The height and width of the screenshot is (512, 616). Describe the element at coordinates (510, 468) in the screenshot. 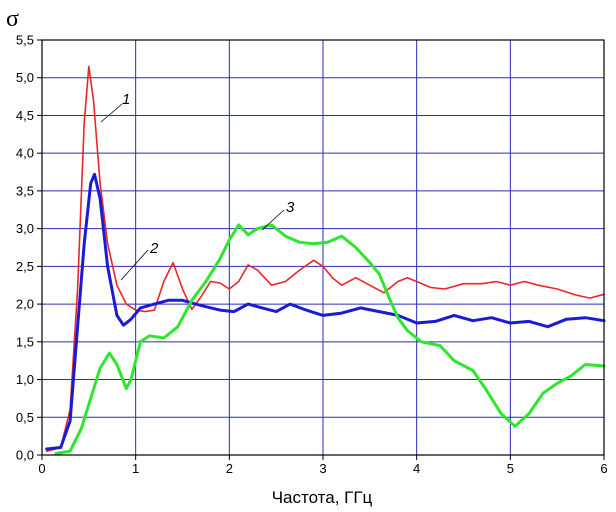

I see `x-tick-label: 5` at that location.